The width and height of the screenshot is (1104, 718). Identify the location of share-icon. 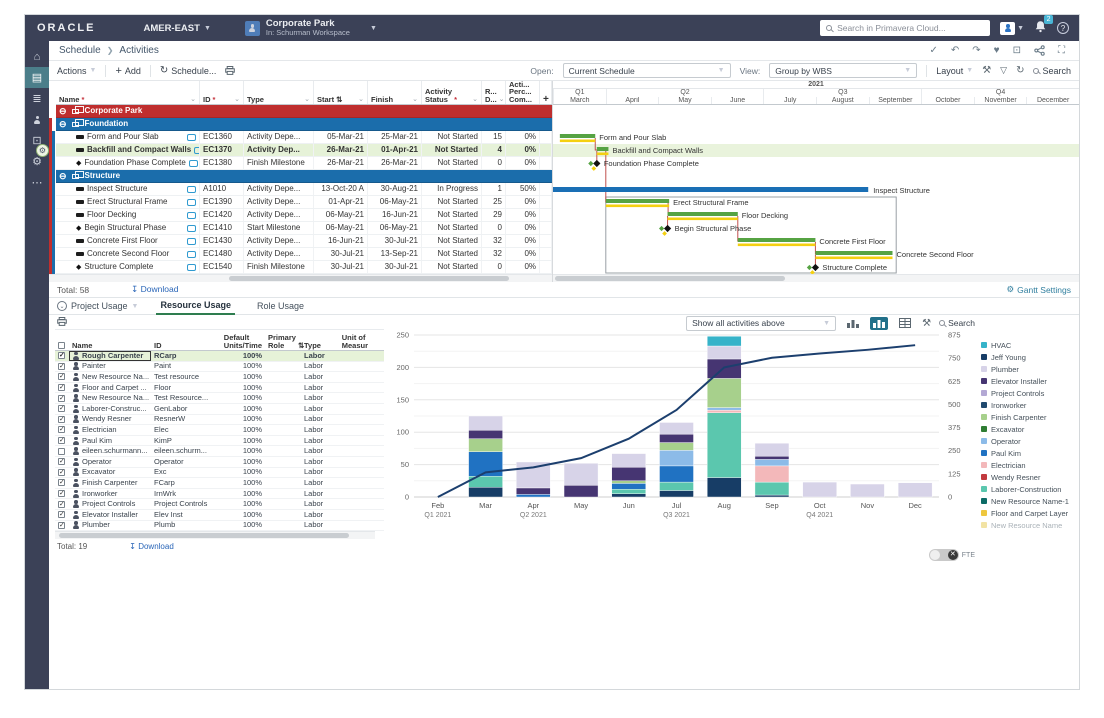
(1039, 50).